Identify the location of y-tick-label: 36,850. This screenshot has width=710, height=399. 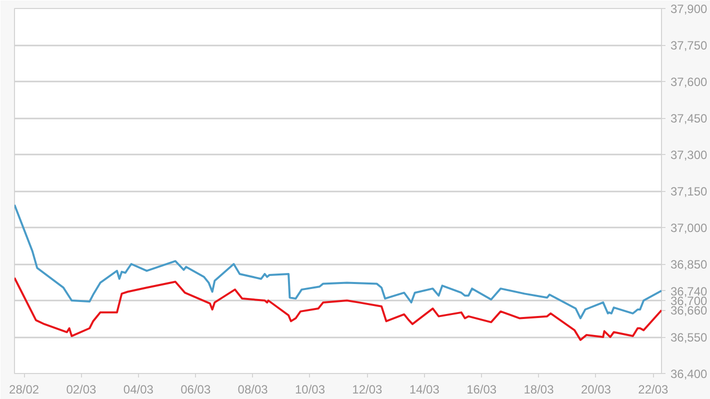
(689, 265).